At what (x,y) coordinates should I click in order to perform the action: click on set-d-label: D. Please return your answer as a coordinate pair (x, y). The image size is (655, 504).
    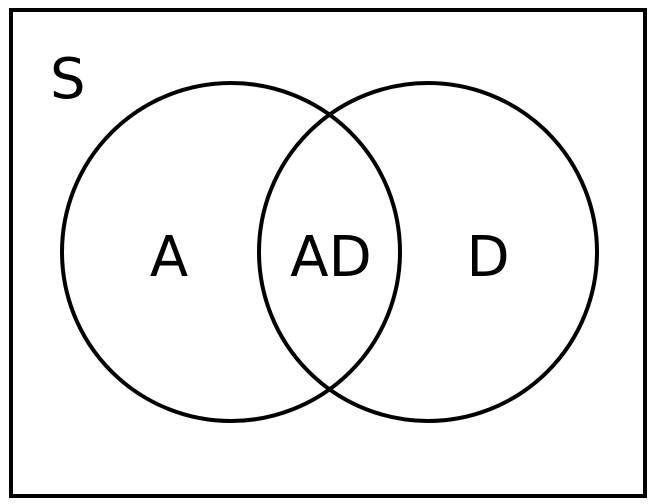
    Looking at the image, I should click on (487, 257).